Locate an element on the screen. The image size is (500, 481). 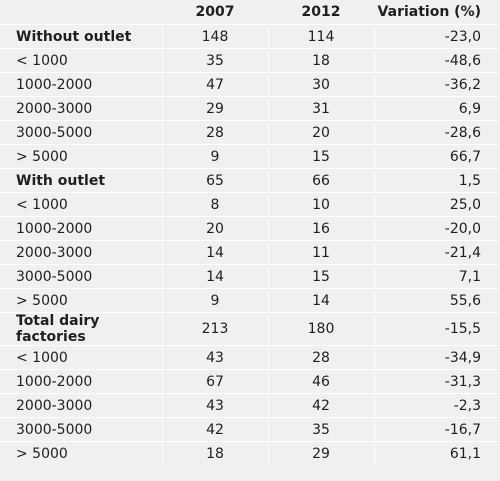
cell-variation: 55,6 is located at coordinates (436, 300).